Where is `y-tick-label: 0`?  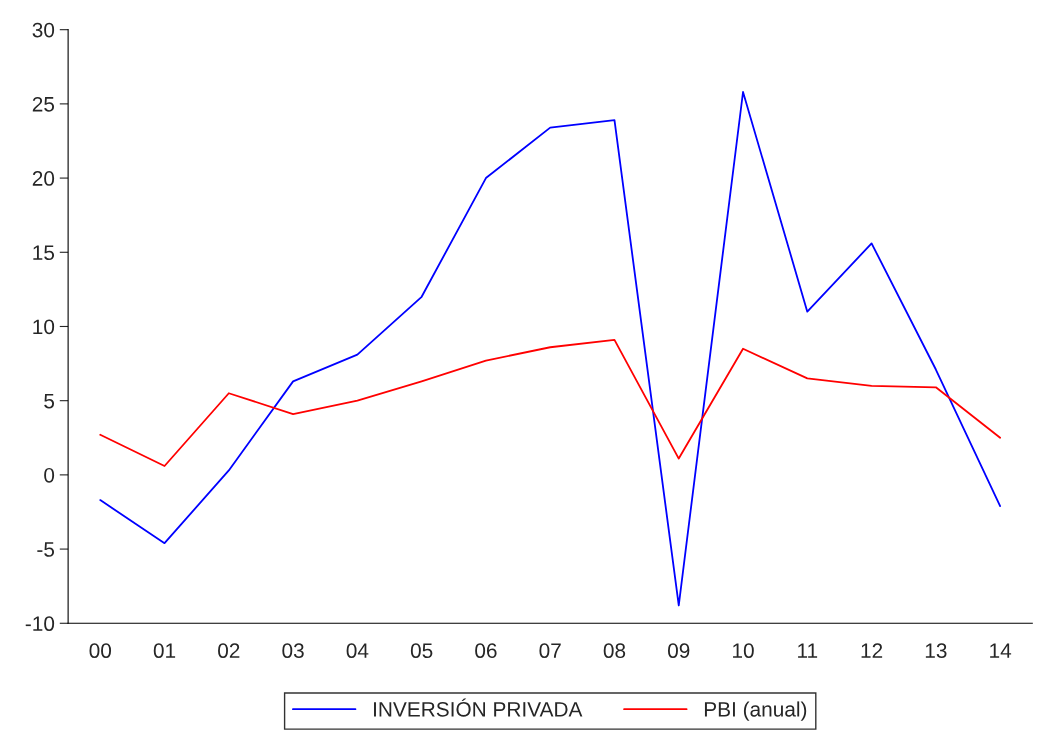 y-tick-label: 0 is located at coordinates (49, 475).